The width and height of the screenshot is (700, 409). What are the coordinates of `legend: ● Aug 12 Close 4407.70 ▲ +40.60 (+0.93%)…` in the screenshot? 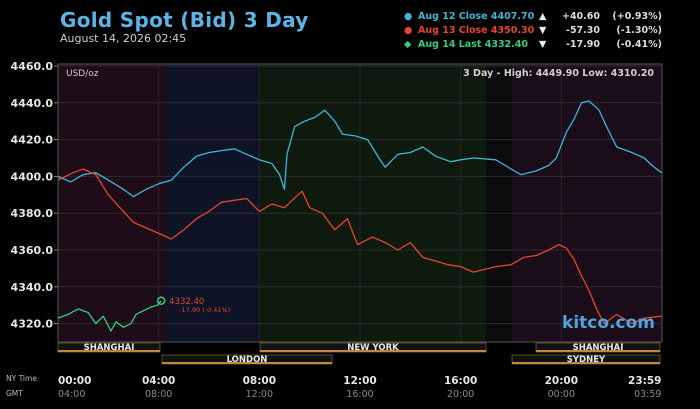 It's located at (548, 31).